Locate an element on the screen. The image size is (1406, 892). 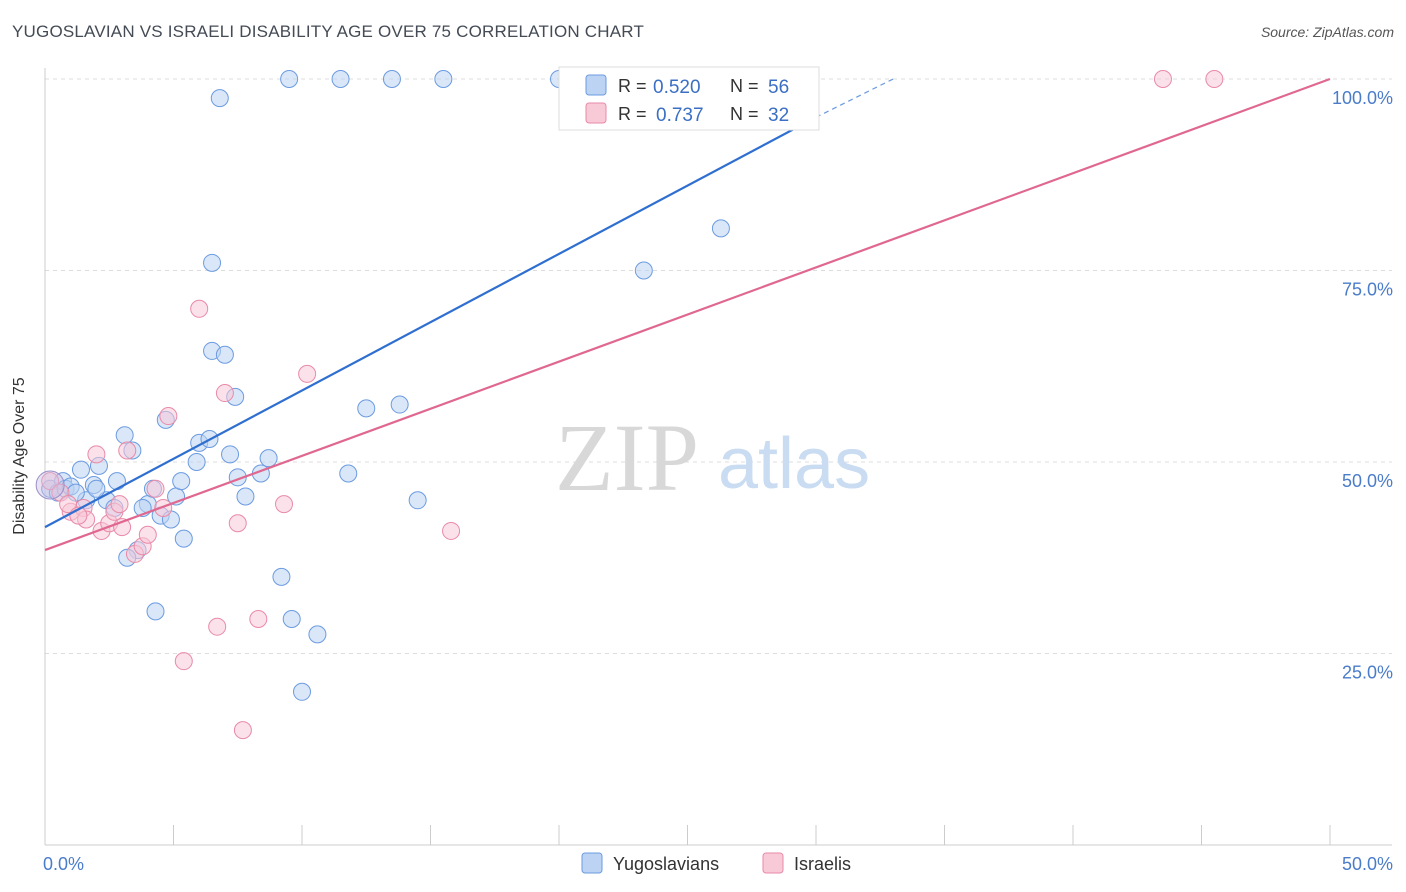
y-tick-label-2: 75.0% is located at coordinates (1367, 290).